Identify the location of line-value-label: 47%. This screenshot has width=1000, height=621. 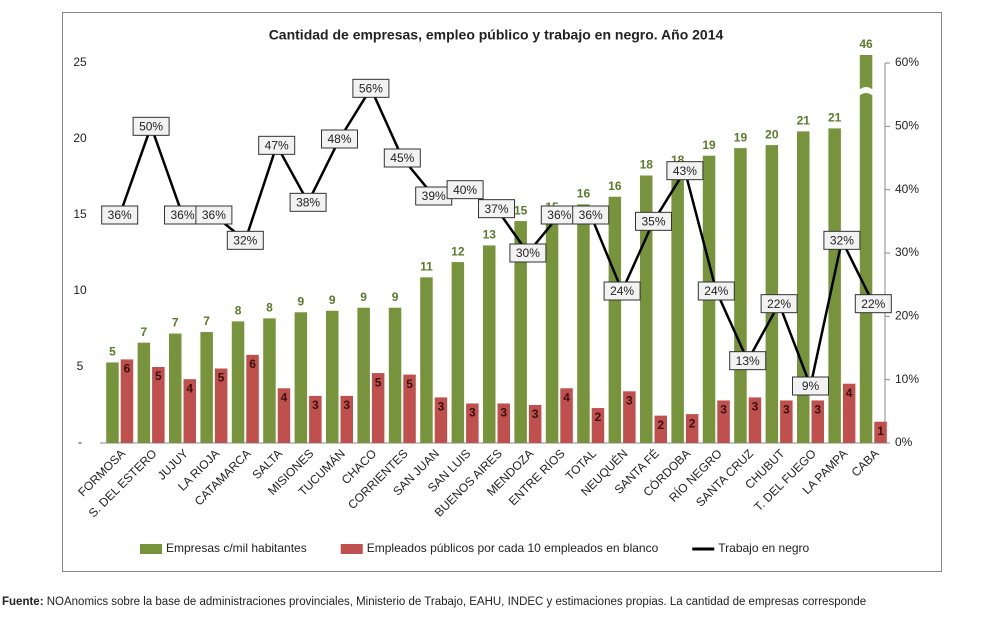
(277, 146).